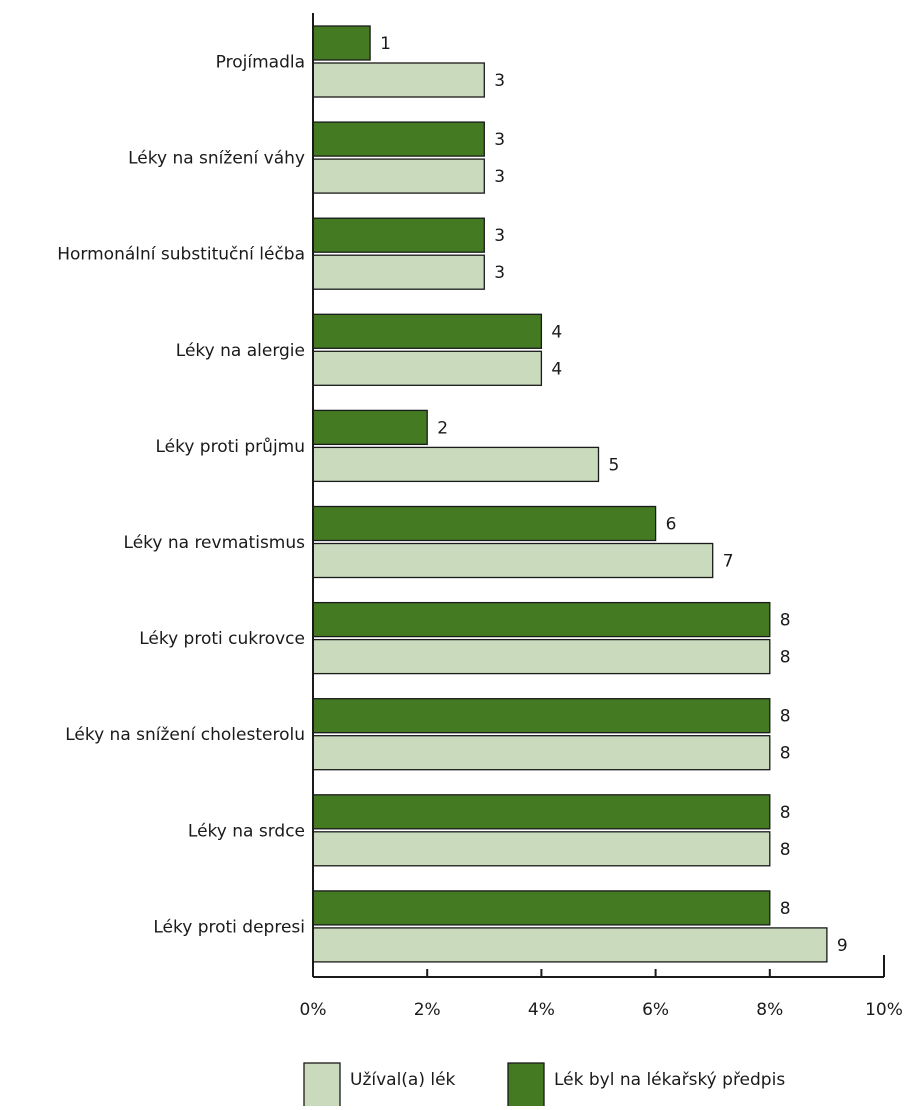  I want to click on x-tick-label: 8%, so click(769, 1010).